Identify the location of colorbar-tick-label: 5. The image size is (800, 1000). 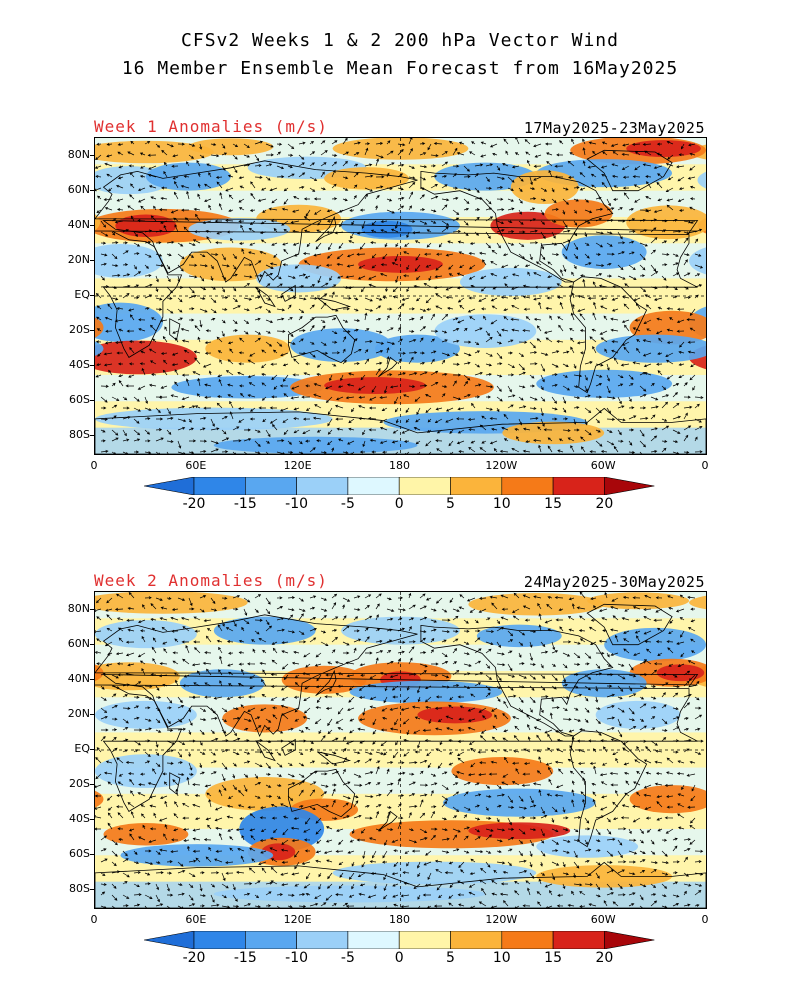
(450, 958).